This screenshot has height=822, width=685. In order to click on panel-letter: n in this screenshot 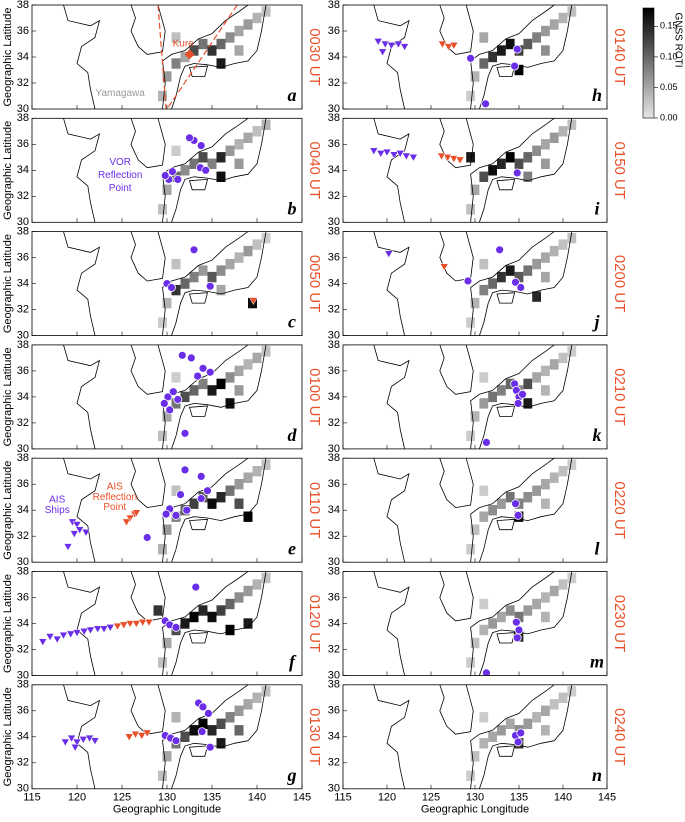, I will do `click(597, 775)`.